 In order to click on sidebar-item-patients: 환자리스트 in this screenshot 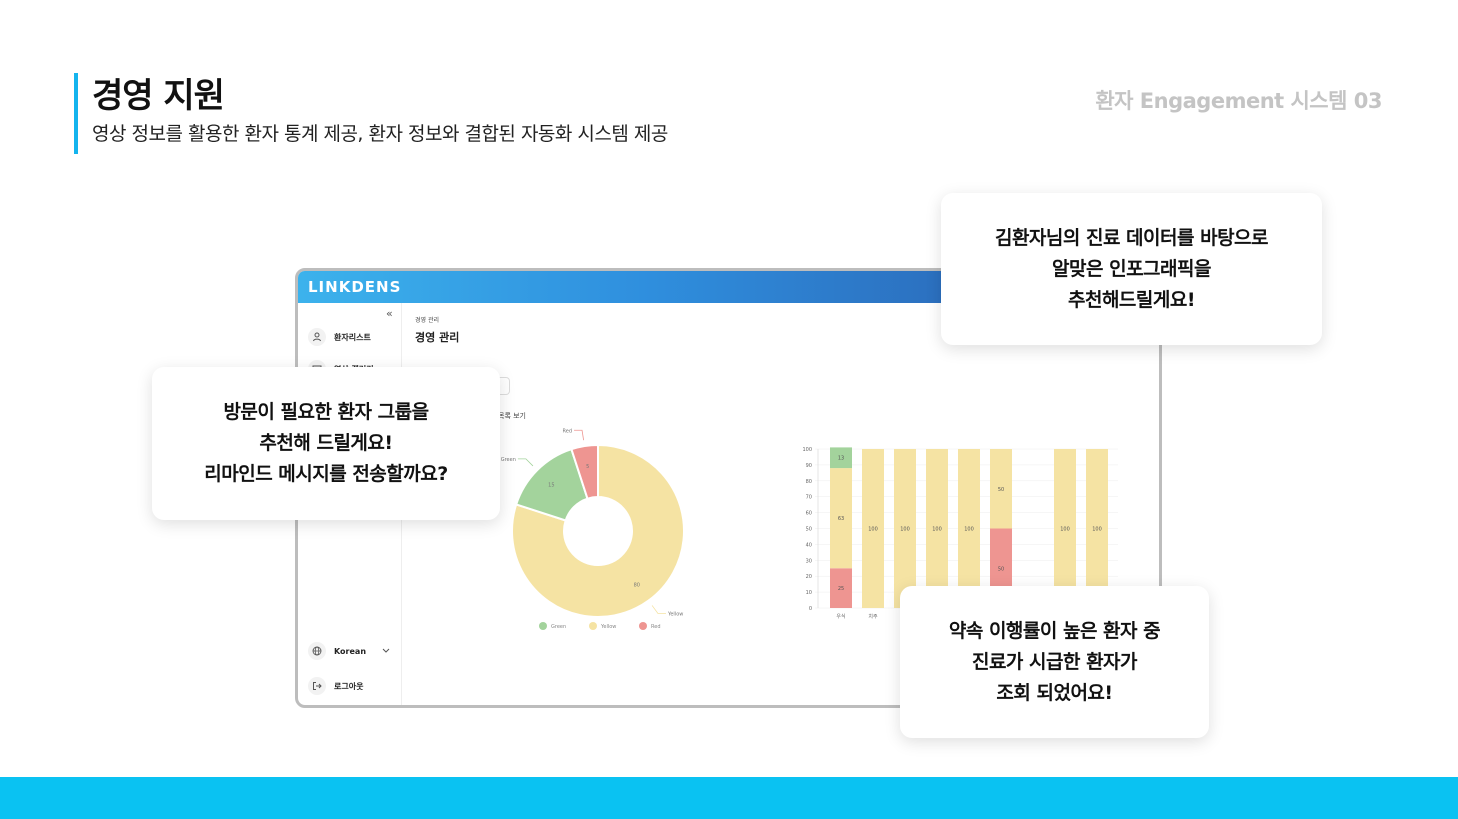, I will do `click(339, 337)`.